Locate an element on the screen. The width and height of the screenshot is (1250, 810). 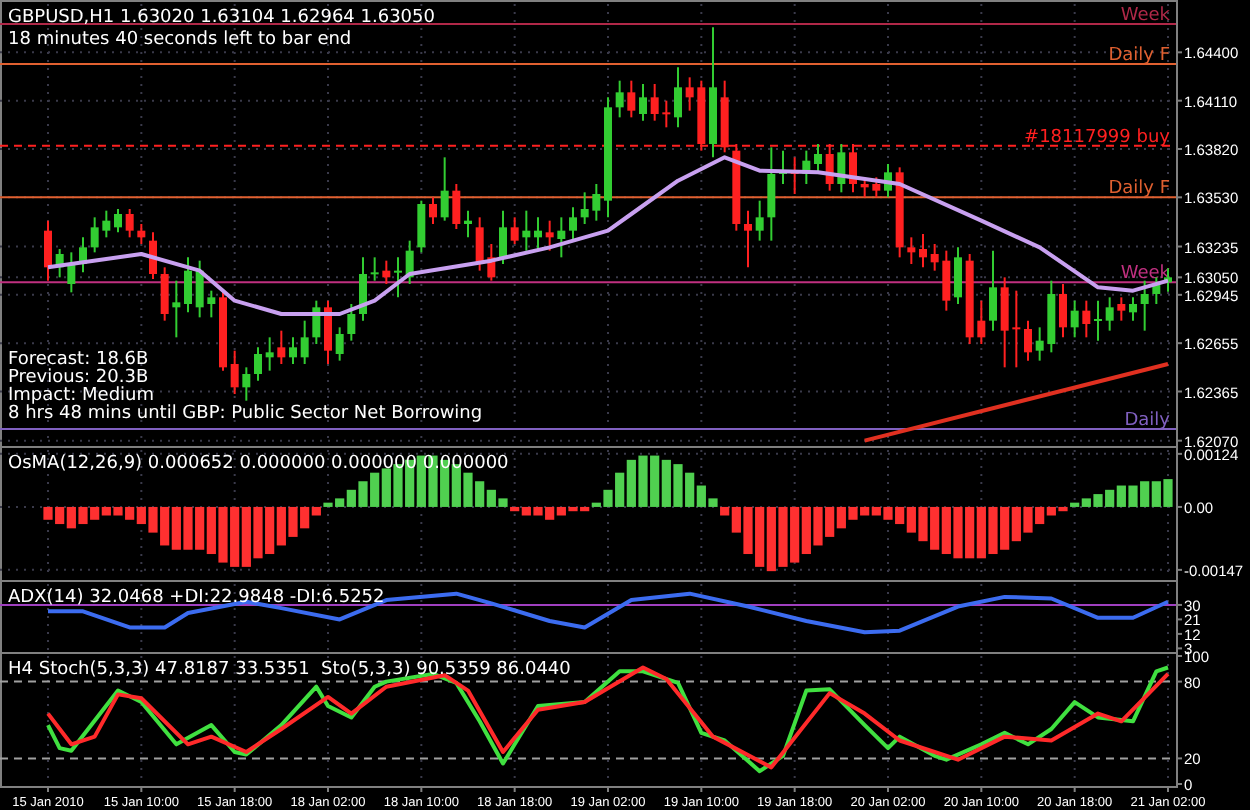
chart-title: ADX(14) 32.0468 +DI:22.9848 -DI:6.5252 is located at coordinates (196, 598).